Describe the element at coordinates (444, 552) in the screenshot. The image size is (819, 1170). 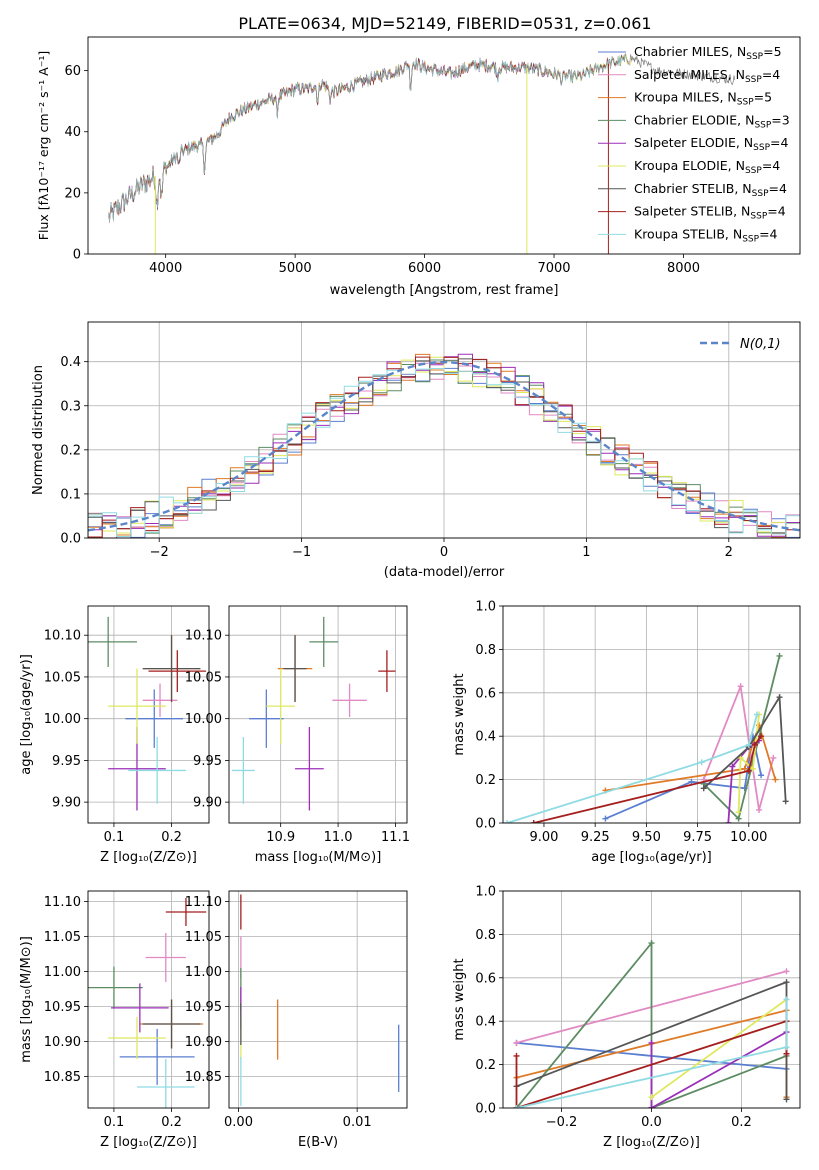
I see `x-tick-label: 0` at that location.